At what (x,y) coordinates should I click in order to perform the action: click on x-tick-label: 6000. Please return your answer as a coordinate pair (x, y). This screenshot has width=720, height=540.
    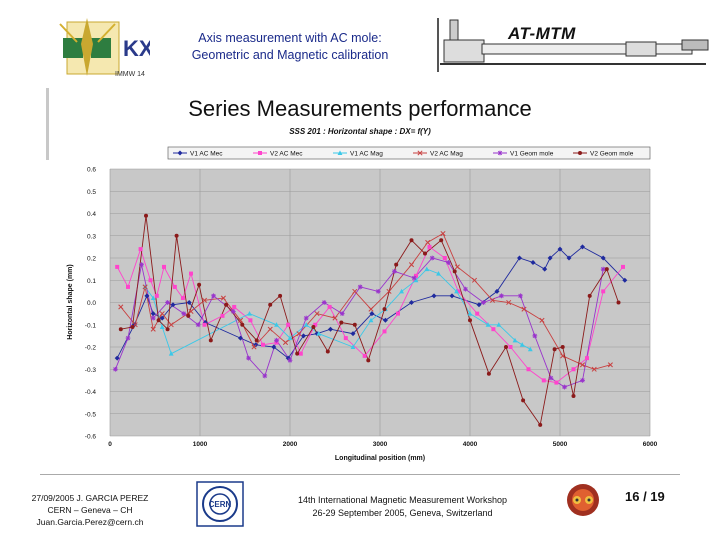
    Looking at the image, I should click on (650, 444).